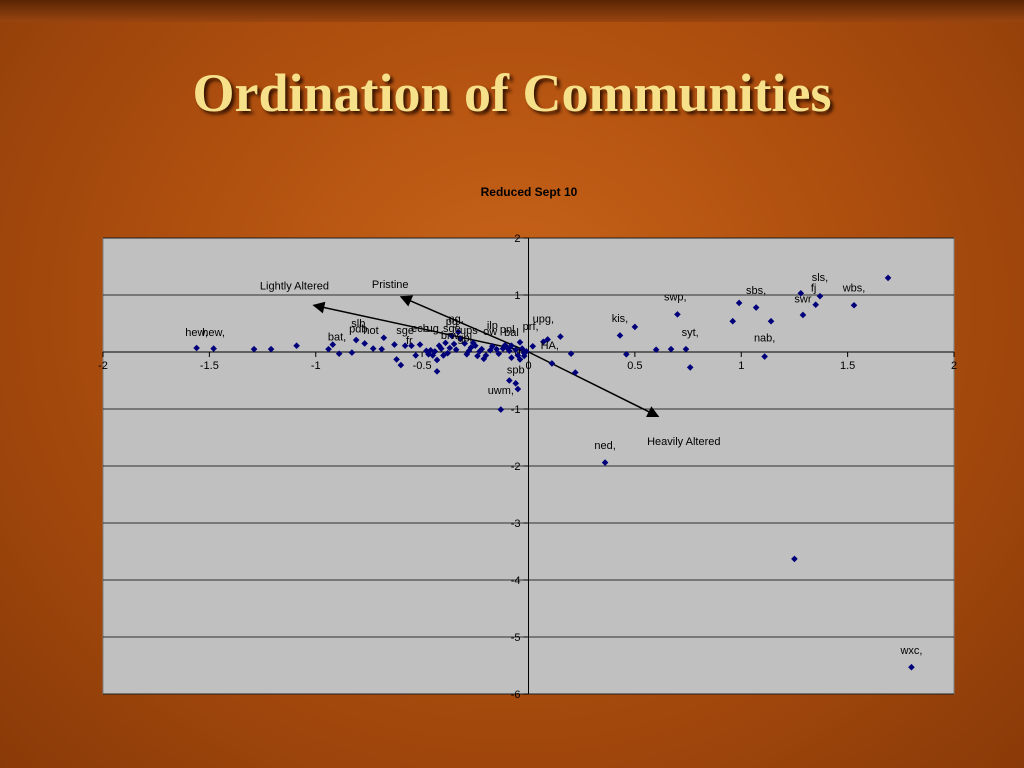  Describe the element at coordinates (517, 239) in the screenshot. I see `y-tick-label: 2` at that location.